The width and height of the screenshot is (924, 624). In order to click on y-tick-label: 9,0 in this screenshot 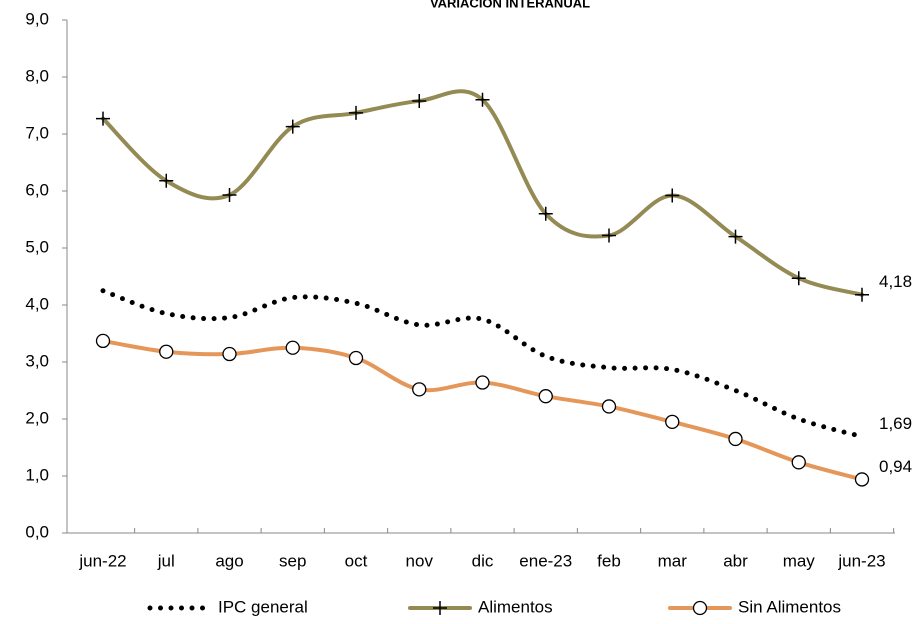, I will do `click(37, 18)`.